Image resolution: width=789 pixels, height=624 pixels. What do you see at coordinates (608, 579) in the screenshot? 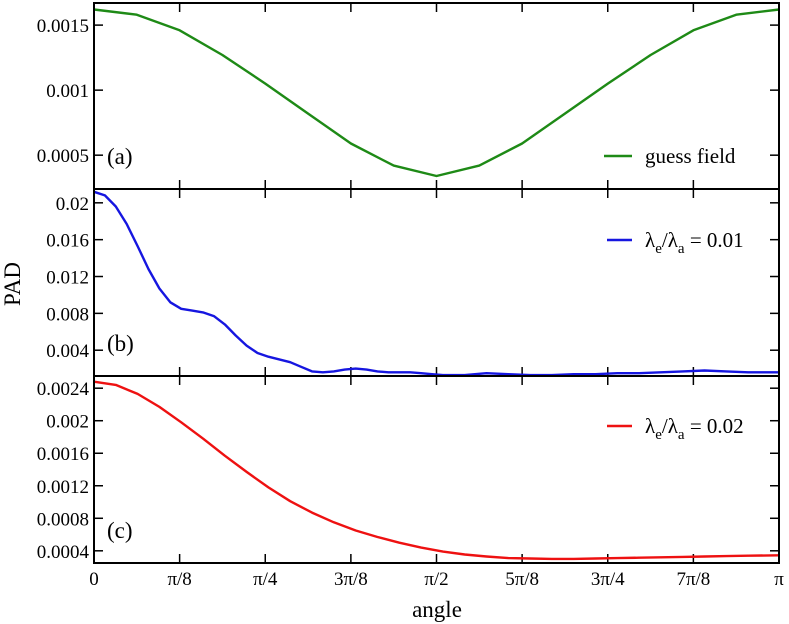
I see `x-tick-label: 3π/4` at bounding box center [608, 579].